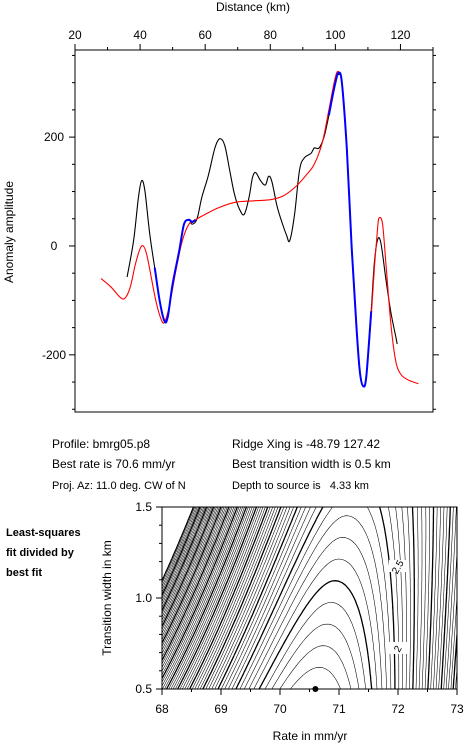 This screenshot has height=745, width=467. I want to click on best-rate-label: Best rate is 70.6 mm/yr, so click(113, 464).